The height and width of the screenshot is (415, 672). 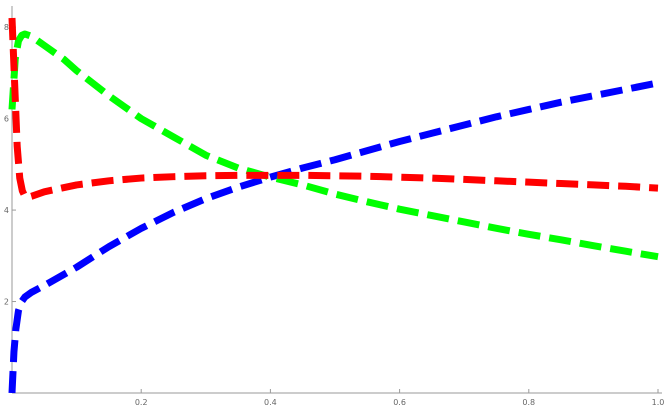 I want to click on y-tick-label: 4, so click(x=6, y=210).